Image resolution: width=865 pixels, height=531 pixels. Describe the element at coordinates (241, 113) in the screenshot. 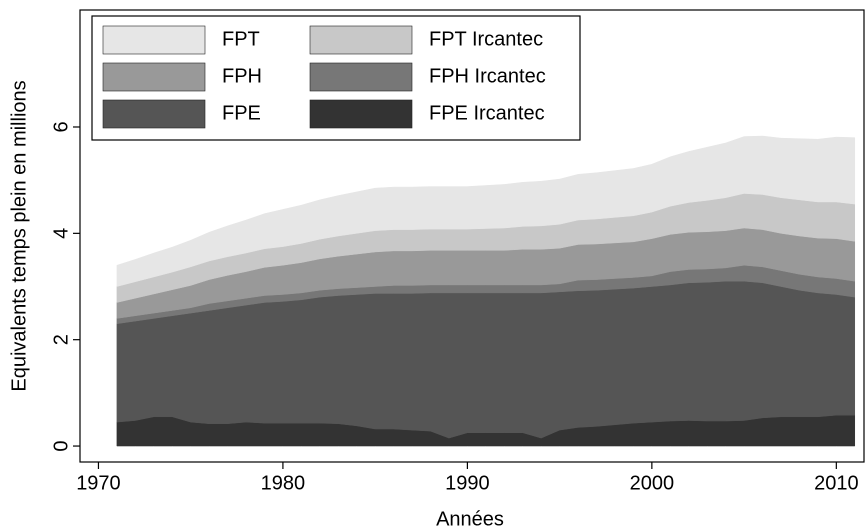

I see `legend-label: FPE` at that location.